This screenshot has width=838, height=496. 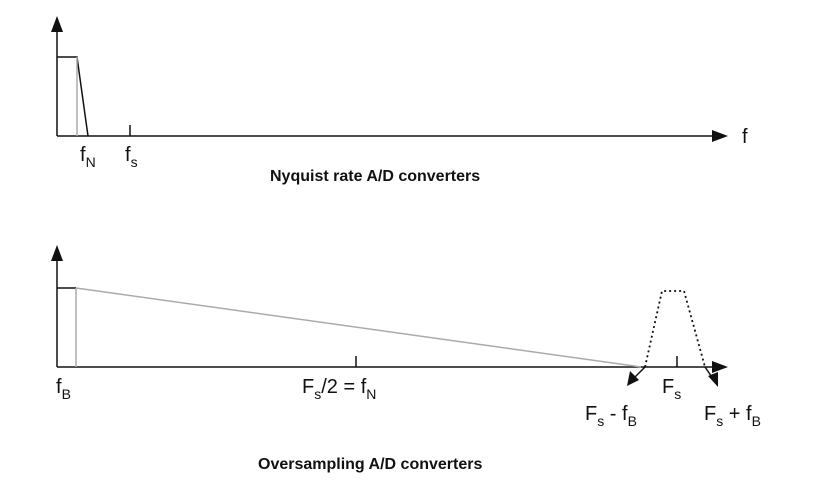 I want to click on image-band-dotted, so click(x=675, y=329).